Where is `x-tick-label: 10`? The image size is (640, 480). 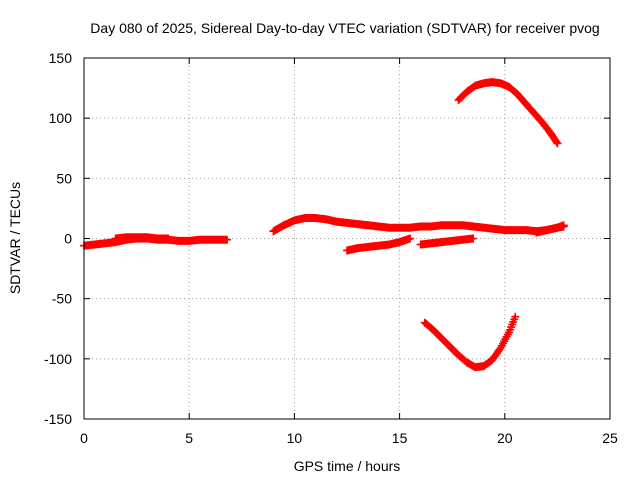 x-tick-label: 10 is located at coordinates (295, 438).